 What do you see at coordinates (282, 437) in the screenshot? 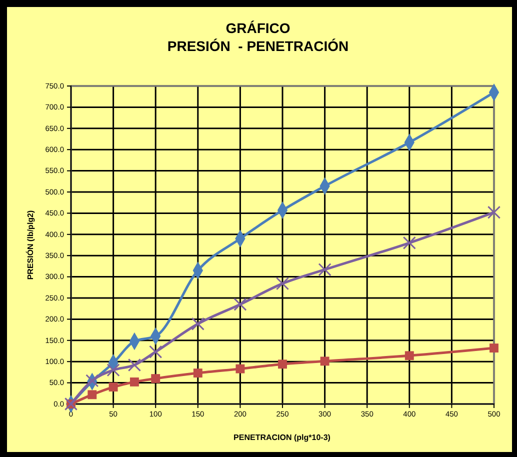
I see `x-axis-title: PENETRACION (plg*10-3)` at bounding box center [282, 437].